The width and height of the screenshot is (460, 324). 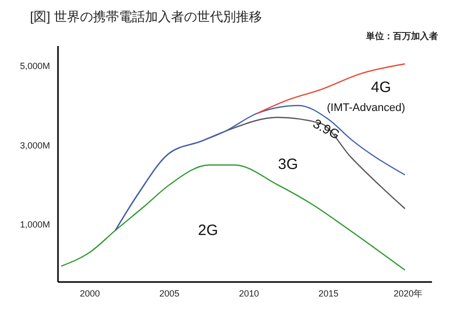 What do you see at coordinates (146, 17) in the screenshot?
I see `chart-title: [図] 世界の携帯電話加入者の世代別推移` at bounding box center [146, 17].